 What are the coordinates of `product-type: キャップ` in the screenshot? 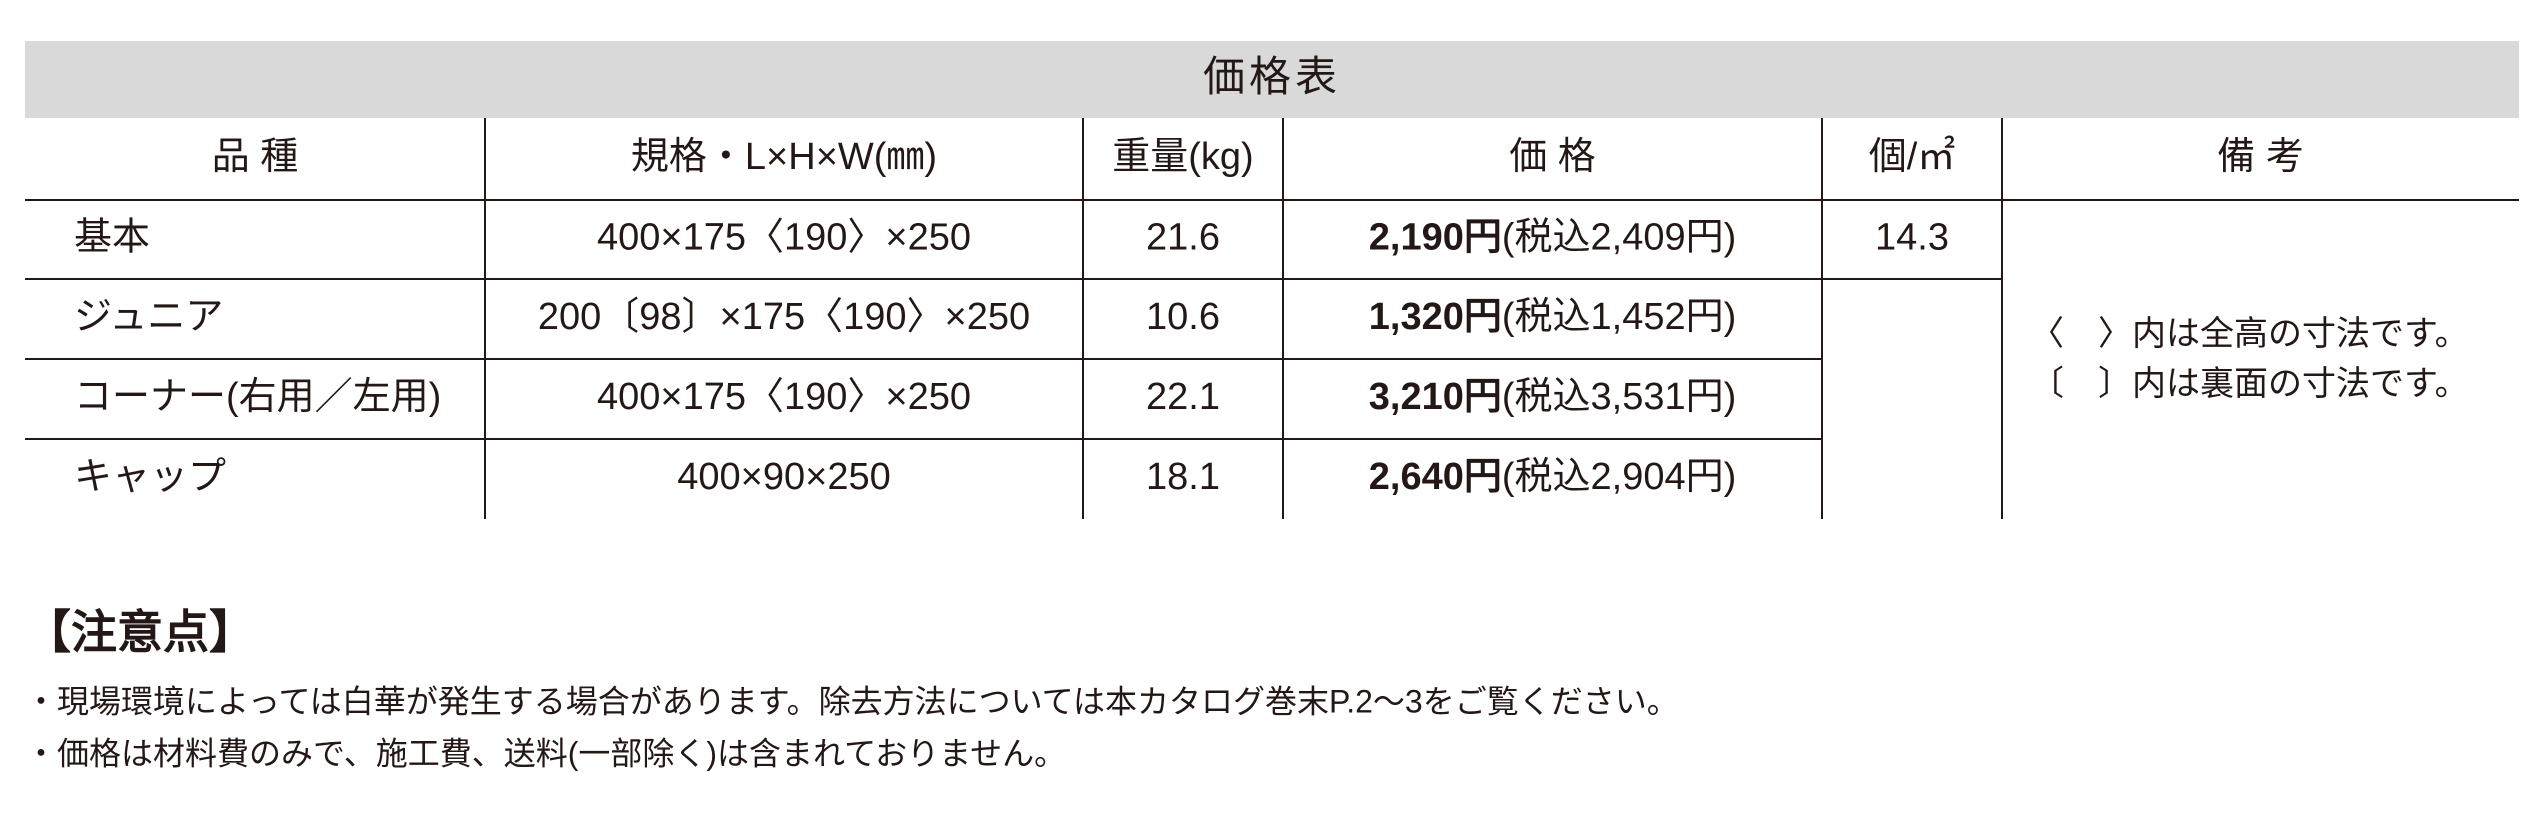 It's located at (150, 477).